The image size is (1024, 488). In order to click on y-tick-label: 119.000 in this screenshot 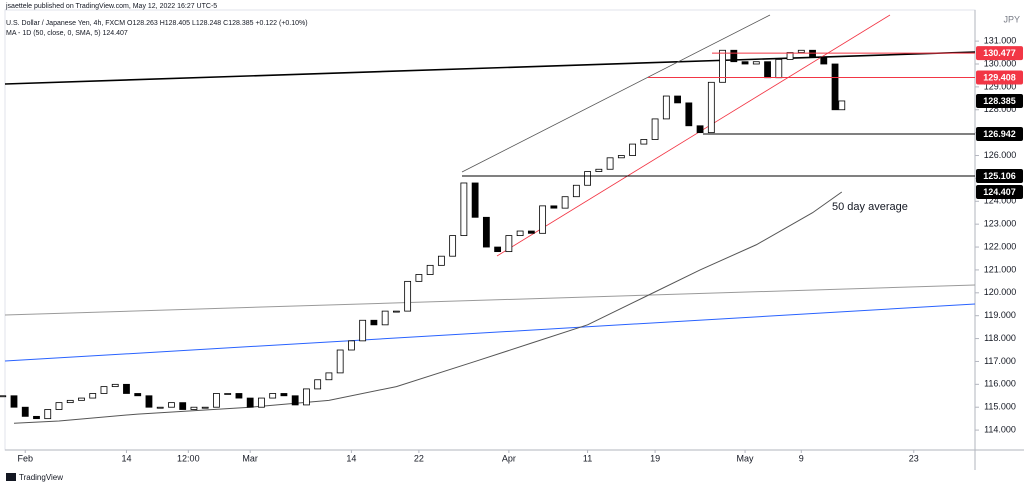, I will do `click(1000, 315)`.